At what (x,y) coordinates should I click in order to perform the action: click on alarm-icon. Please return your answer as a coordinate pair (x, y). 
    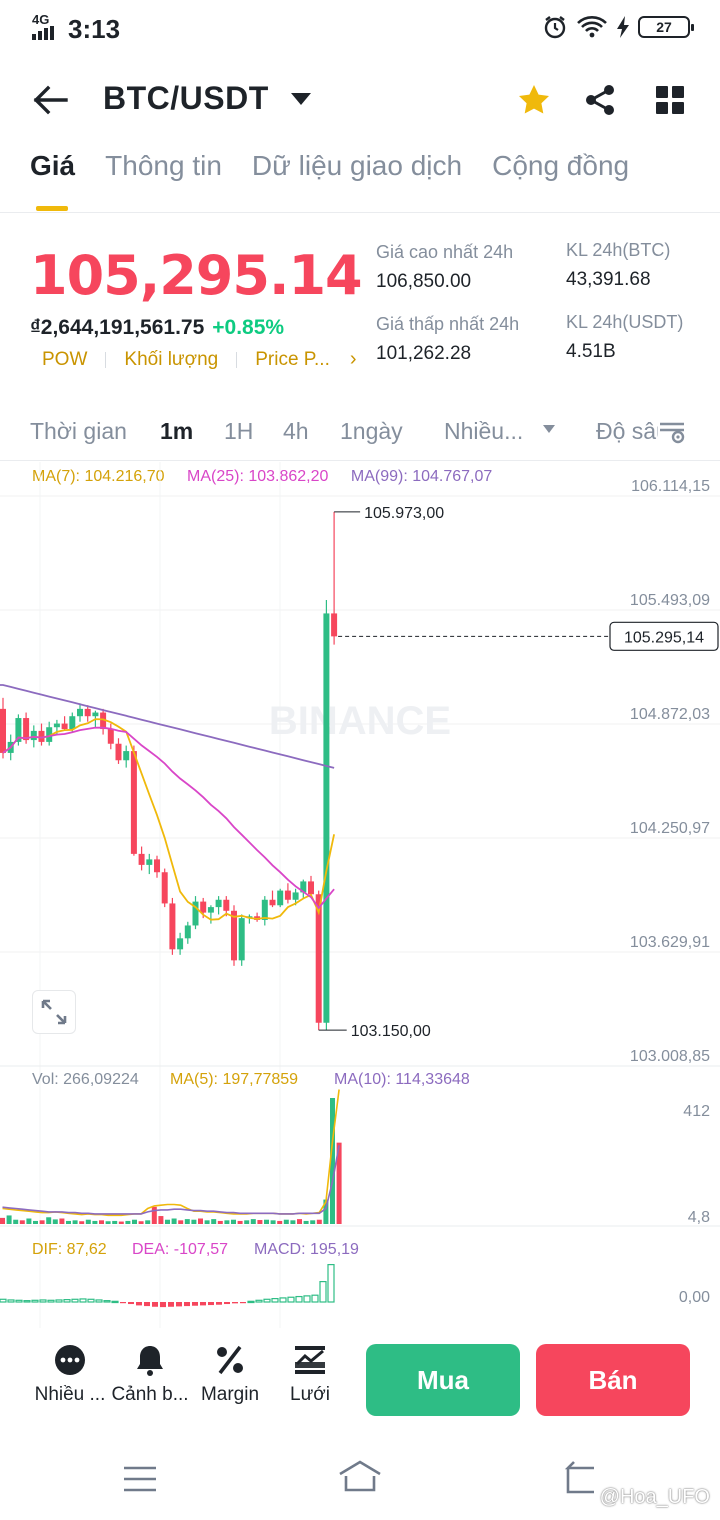
    Looking at the image, I should click on (555, 27).